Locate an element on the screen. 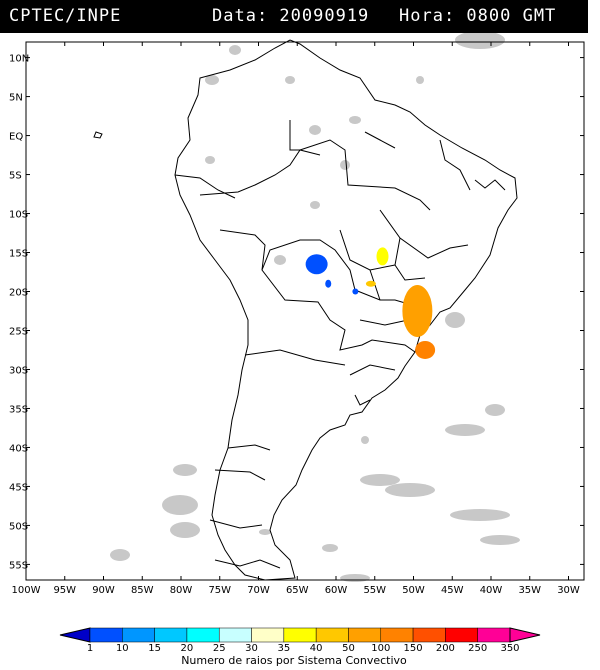  lon-label: 70W is located at coordinates (258, 590).